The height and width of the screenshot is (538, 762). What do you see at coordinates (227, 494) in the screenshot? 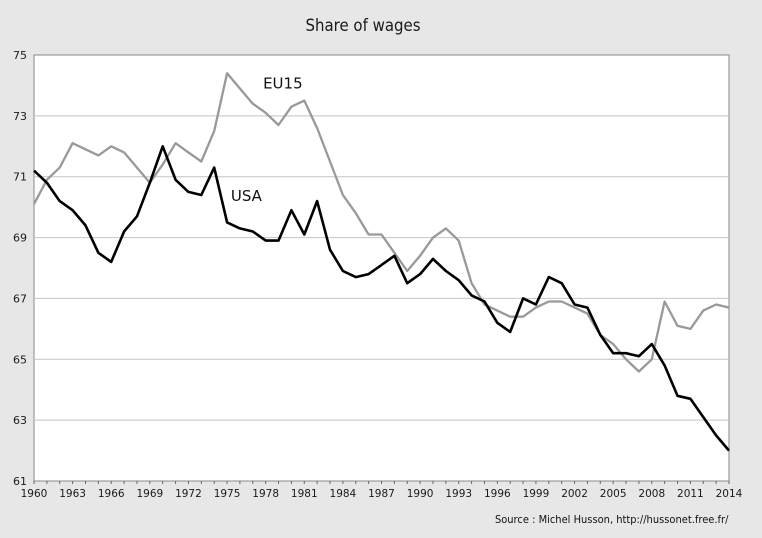
I see `x-tick-label: 1975` at bounding box center [227, 494].